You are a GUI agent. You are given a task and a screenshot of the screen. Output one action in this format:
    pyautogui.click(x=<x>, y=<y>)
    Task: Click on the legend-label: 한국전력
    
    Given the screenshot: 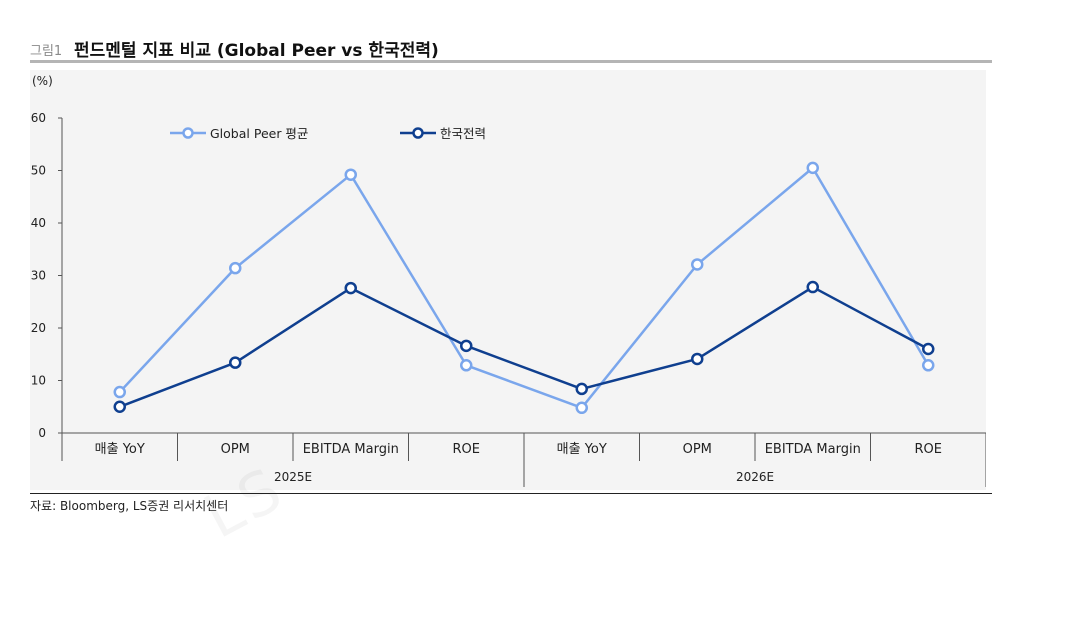 What is the action you would take?
    pyautogui.click(x=463, y=133)
    